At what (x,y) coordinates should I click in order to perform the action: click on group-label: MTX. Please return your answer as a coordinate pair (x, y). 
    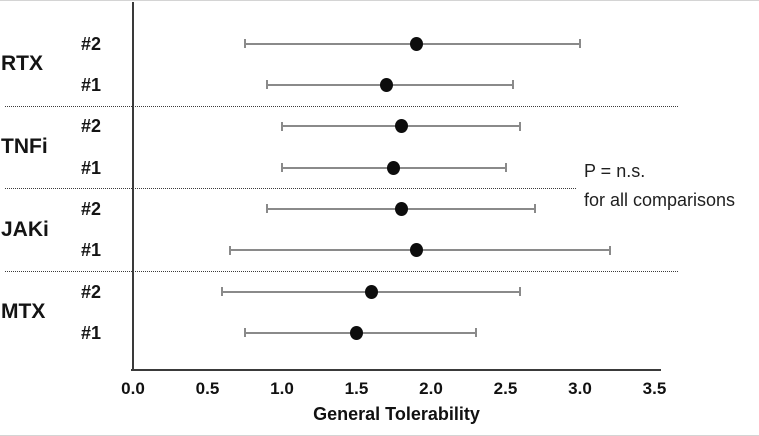
    Looking at the image, I should click on (23, 312).